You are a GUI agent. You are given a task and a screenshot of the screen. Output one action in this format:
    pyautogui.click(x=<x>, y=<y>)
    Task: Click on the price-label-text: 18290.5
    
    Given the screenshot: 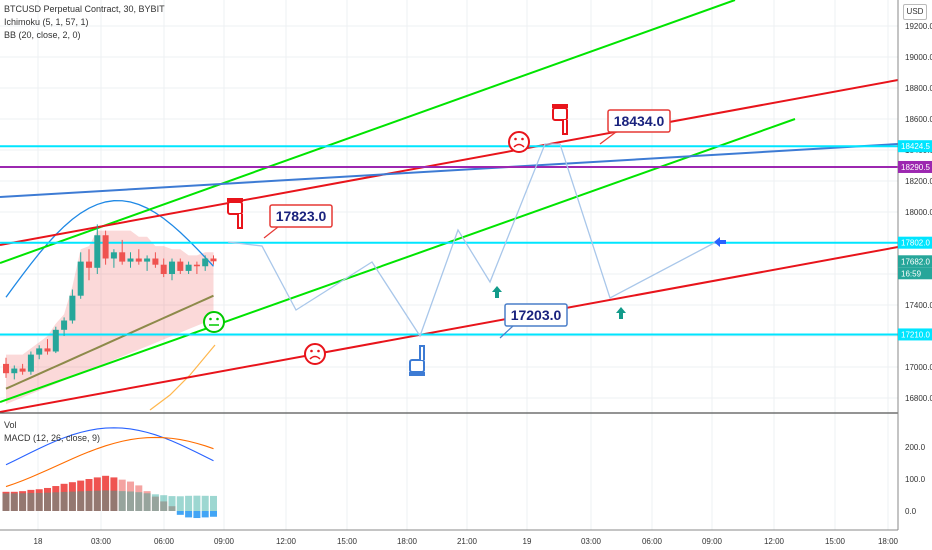 What is the action you would take?
    pyautogui.click(x=915, y=167)
    